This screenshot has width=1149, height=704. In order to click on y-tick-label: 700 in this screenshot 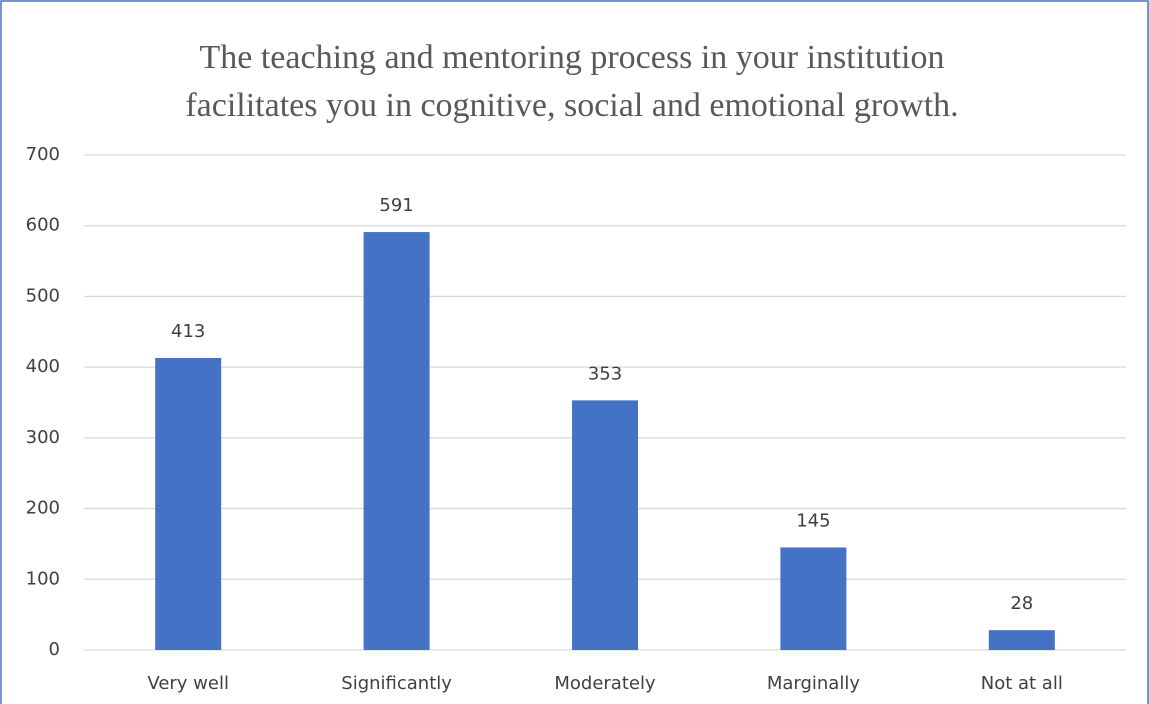, I will do `click(43, 154)`.